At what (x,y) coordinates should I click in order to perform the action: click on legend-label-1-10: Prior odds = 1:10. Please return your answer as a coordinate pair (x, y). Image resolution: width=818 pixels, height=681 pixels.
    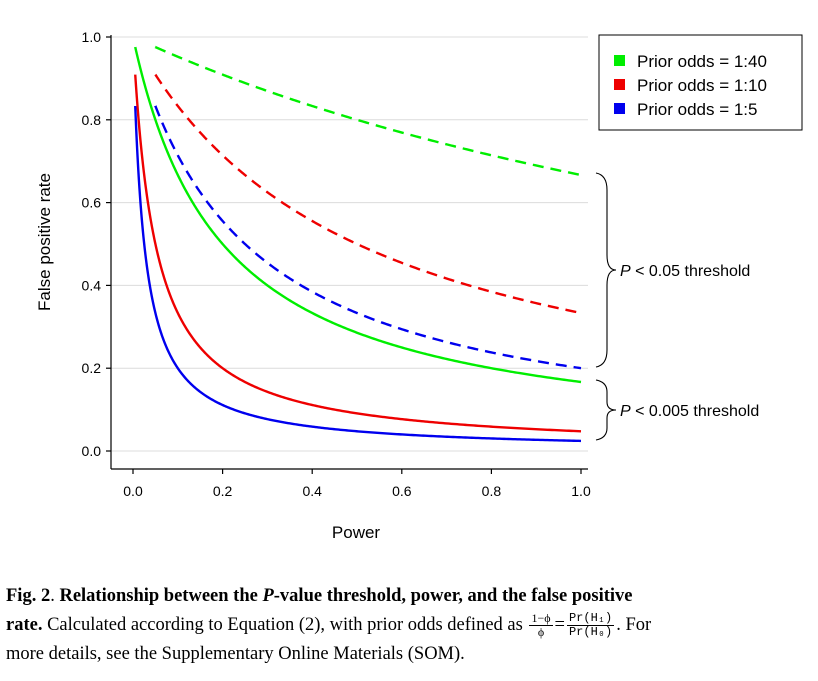
    Looking at the image, I should click on (702, 85).